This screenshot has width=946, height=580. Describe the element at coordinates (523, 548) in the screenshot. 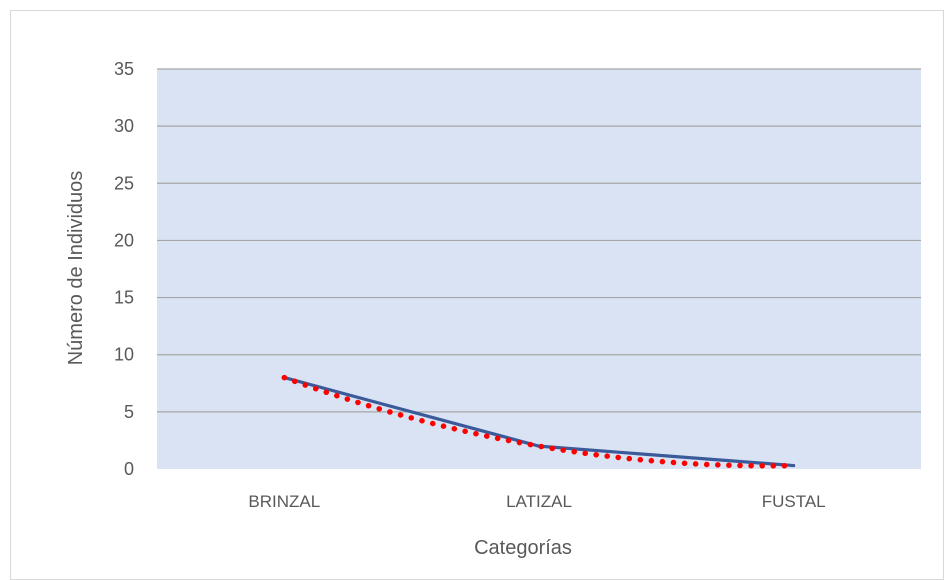

I see `x-axis-title: Categorías` at that location.